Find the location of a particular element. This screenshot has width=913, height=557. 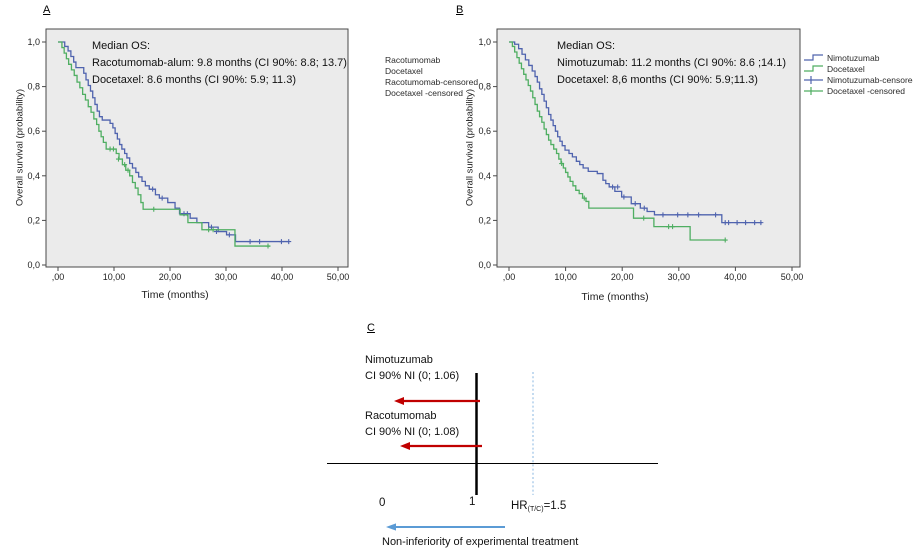

panel-c-row-nimotuzumab: Nimotuzumab CI 90% NI (0; 1.06) is located at coordinates (412, 368).